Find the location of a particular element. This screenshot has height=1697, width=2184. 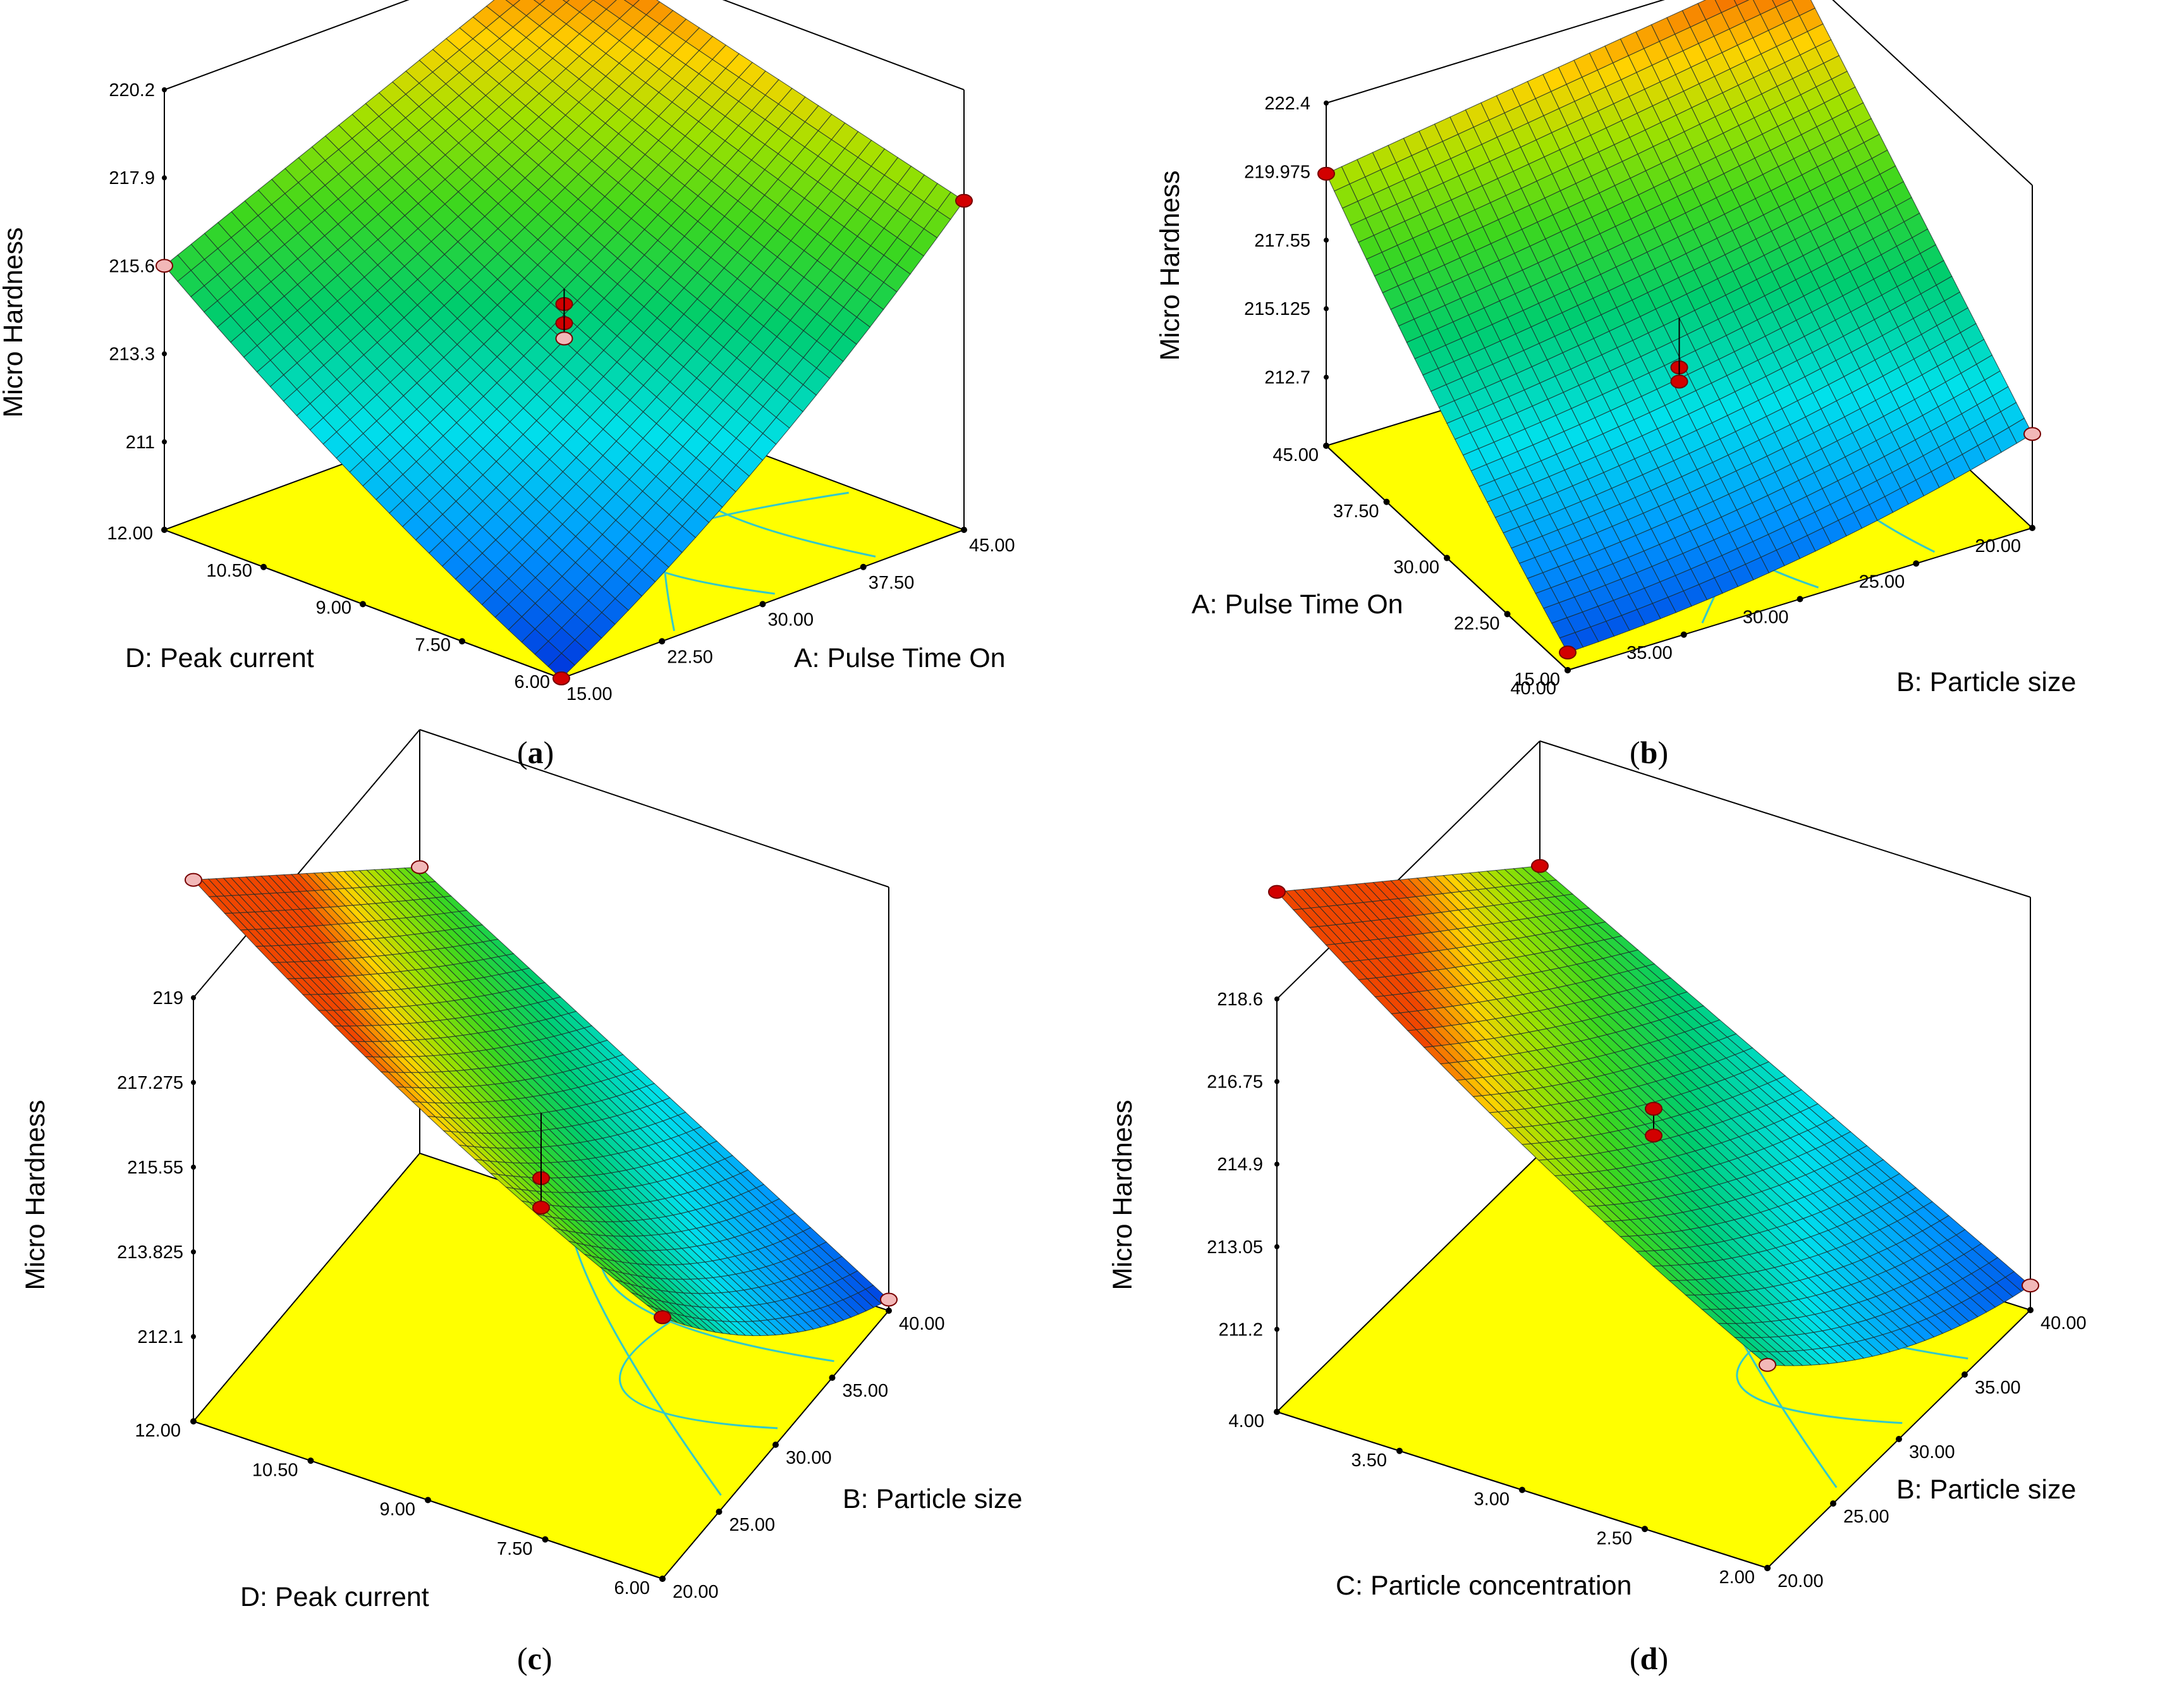

y-tick-label: 45.00 is located at coordinates (1295, 455).